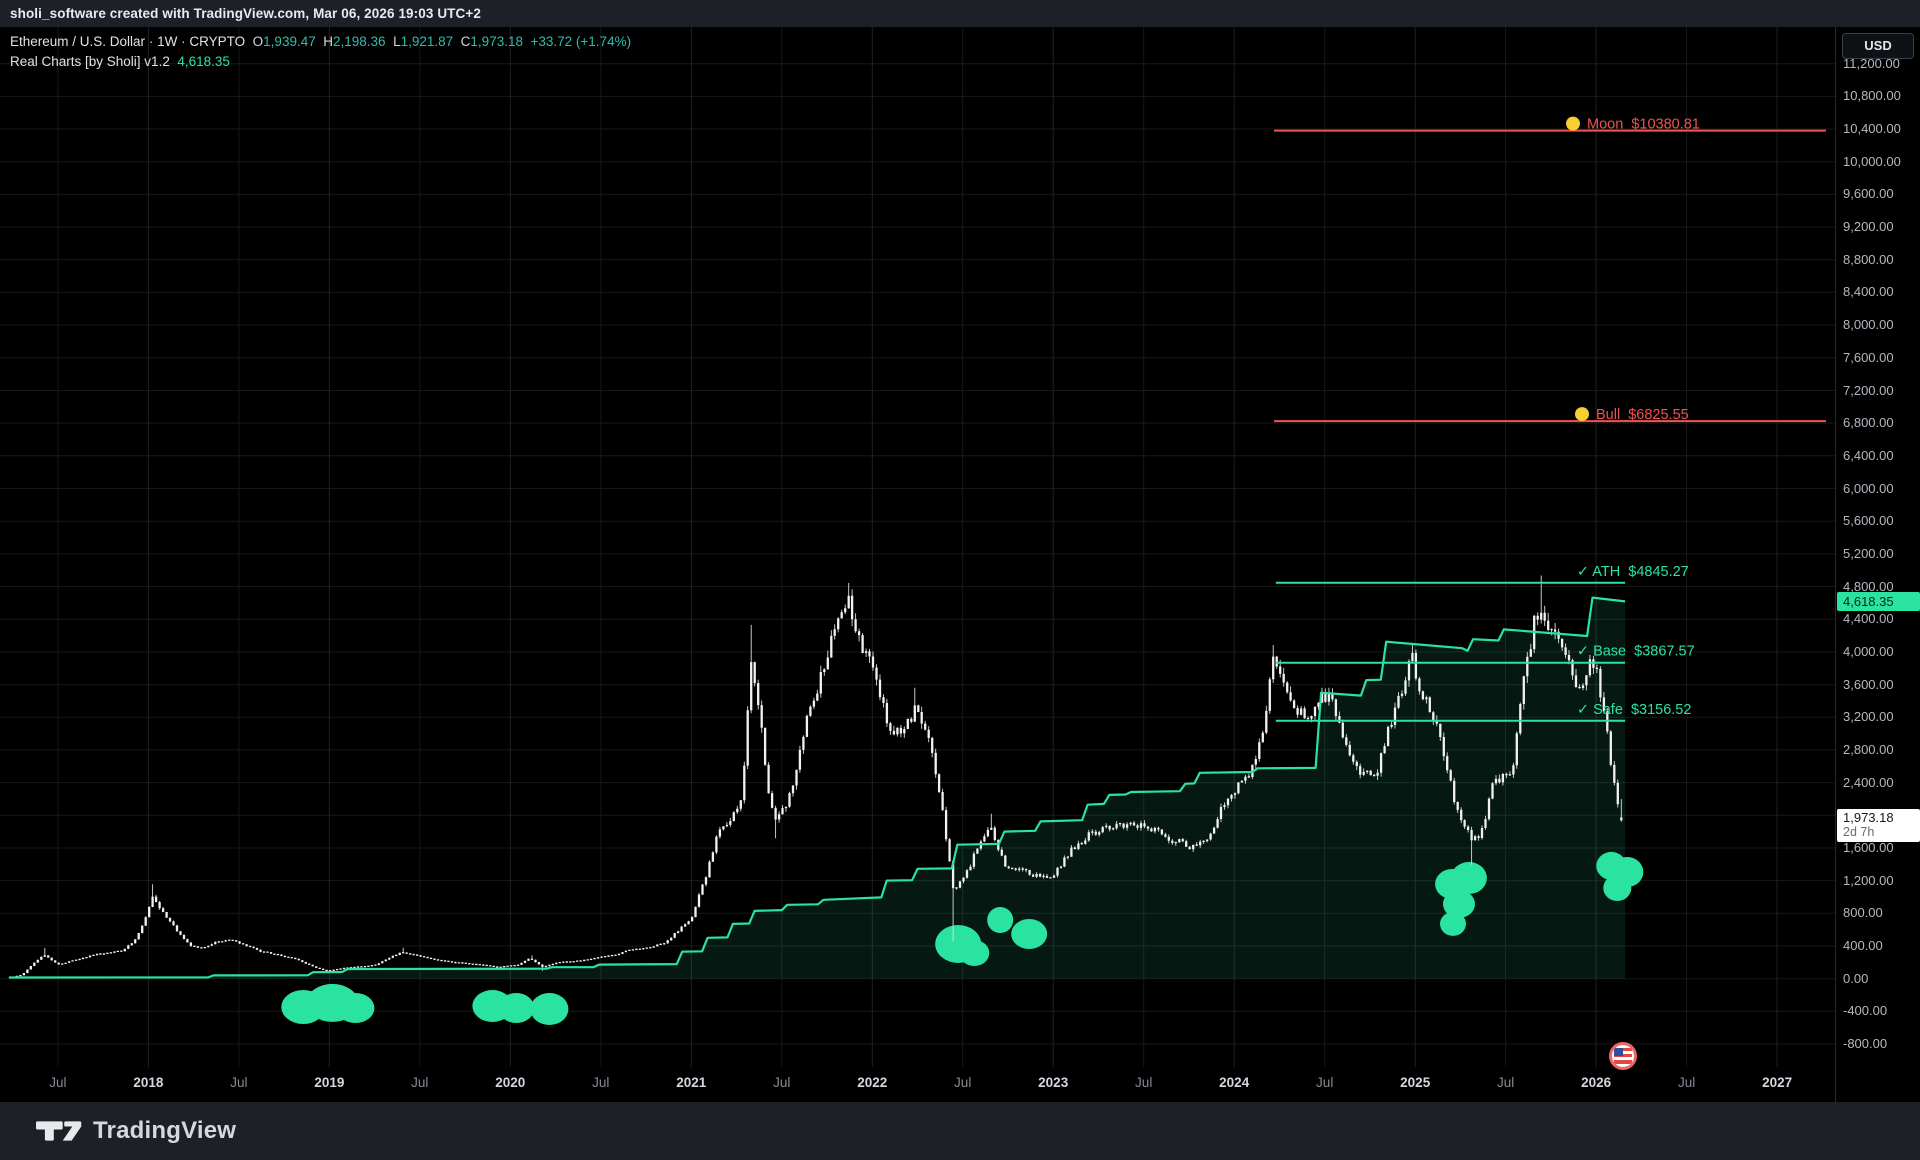 The height and width of the screenshot is (1160, 1920). Describe the element at coordinates (1596, 1082) in the screenshot. I see `time-axis-label-2026: 2026` at that location.